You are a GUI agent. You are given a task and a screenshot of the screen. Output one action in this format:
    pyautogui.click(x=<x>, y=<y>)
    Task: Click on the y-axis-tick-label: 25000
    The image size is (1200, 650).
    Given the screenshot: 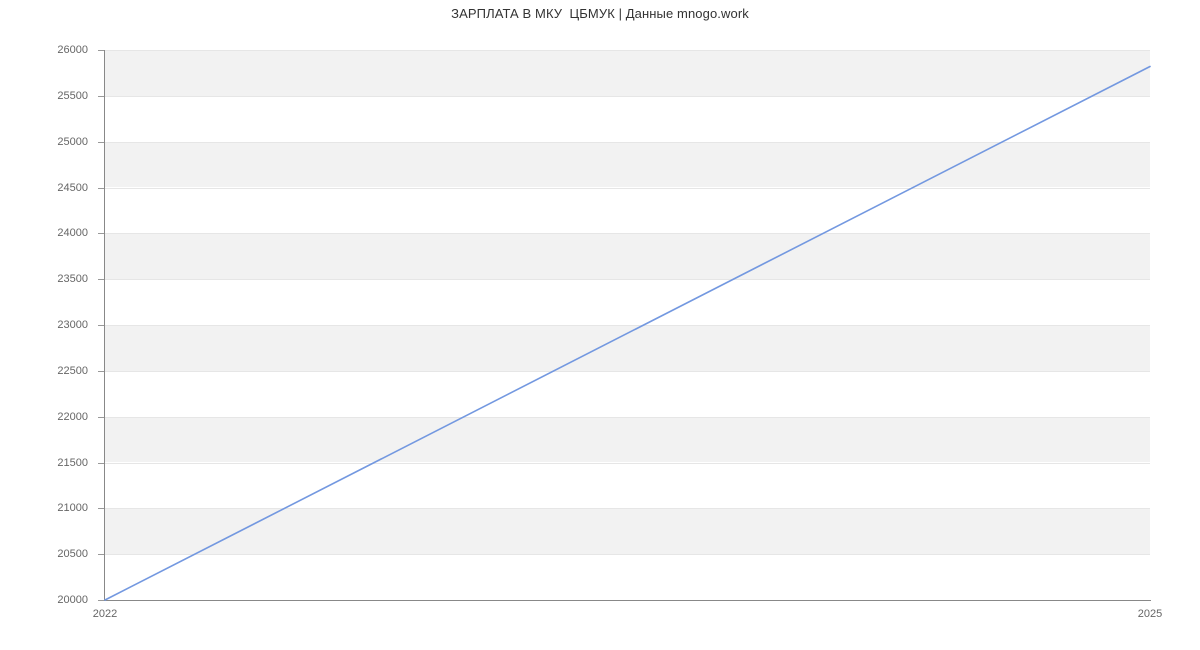 What is the action you would take?
    pyautogui.click(x=72, y=141)
    